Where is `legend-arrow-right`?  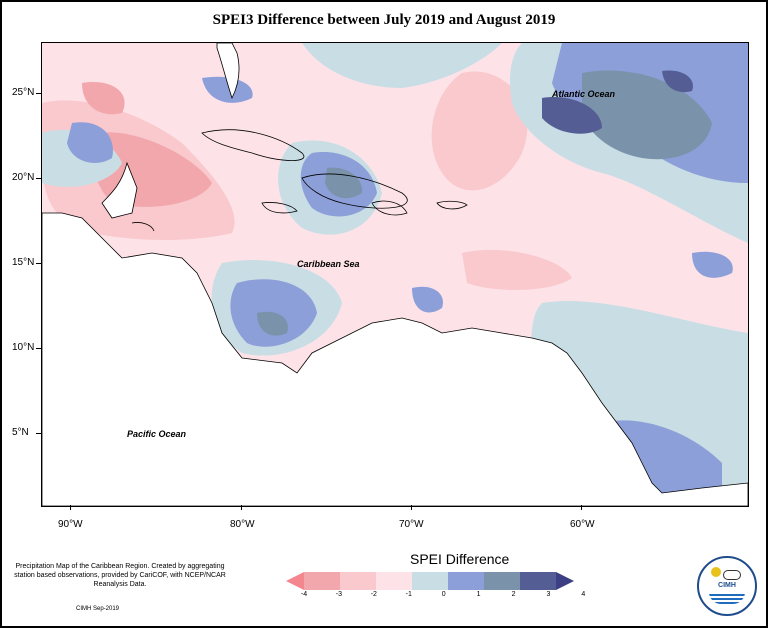
legend-arrow-right is located at coordinates (565, 581).